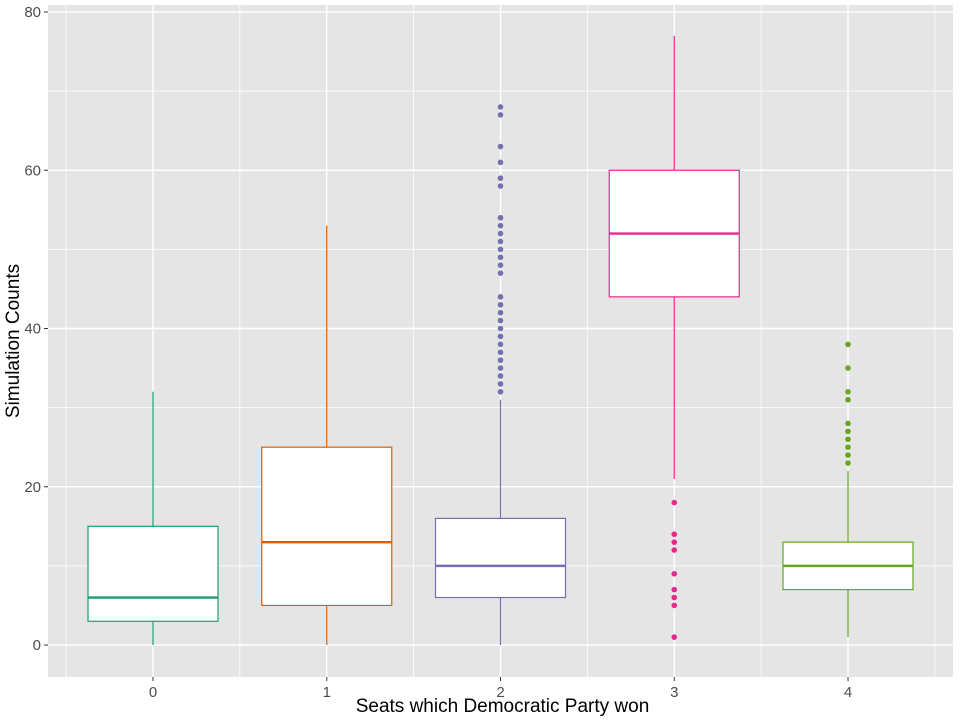 Image resolution: width=960 pixels, height=720 pixels. I want to click on y-tick-label: 20, so click(32, 487).